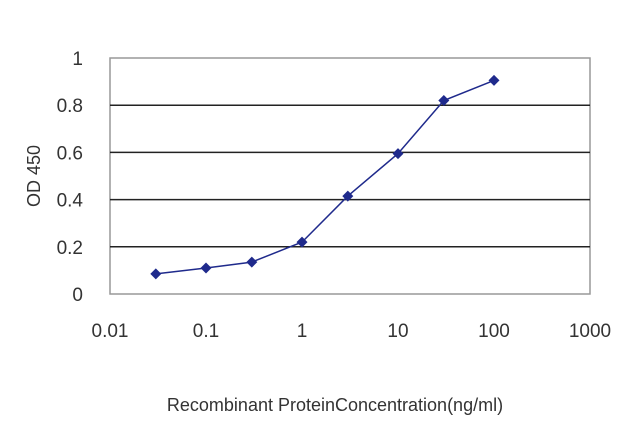 This screenshot has height=427, width=640. I want to click on y-tick-labels: 0 0.2 0.4 0.6 0.8 1, so click(70, 177).